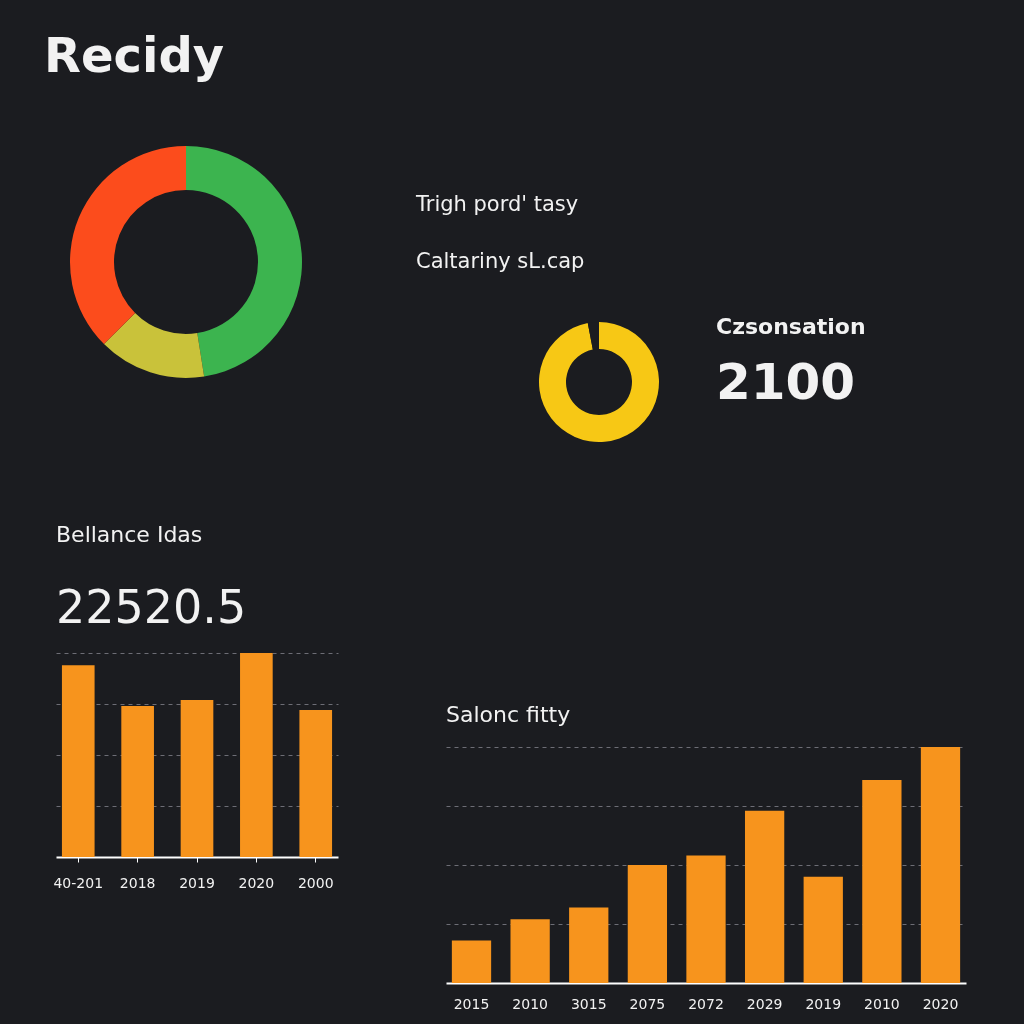 The height and width of the screenshot is (1024, 1024). What do you see at coordinates (764, 1003) in the screenshot?
I see `x-tick-label: 2029` at bounding box center [764, 1003].